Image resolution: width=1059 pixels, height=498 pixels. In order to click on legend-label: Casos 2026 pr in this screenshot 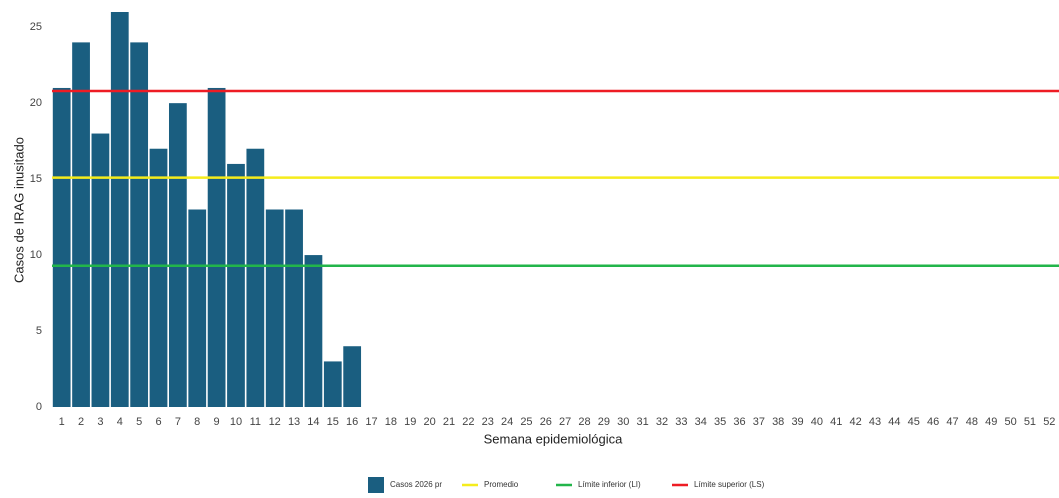, I will do `click(416, 484)`.